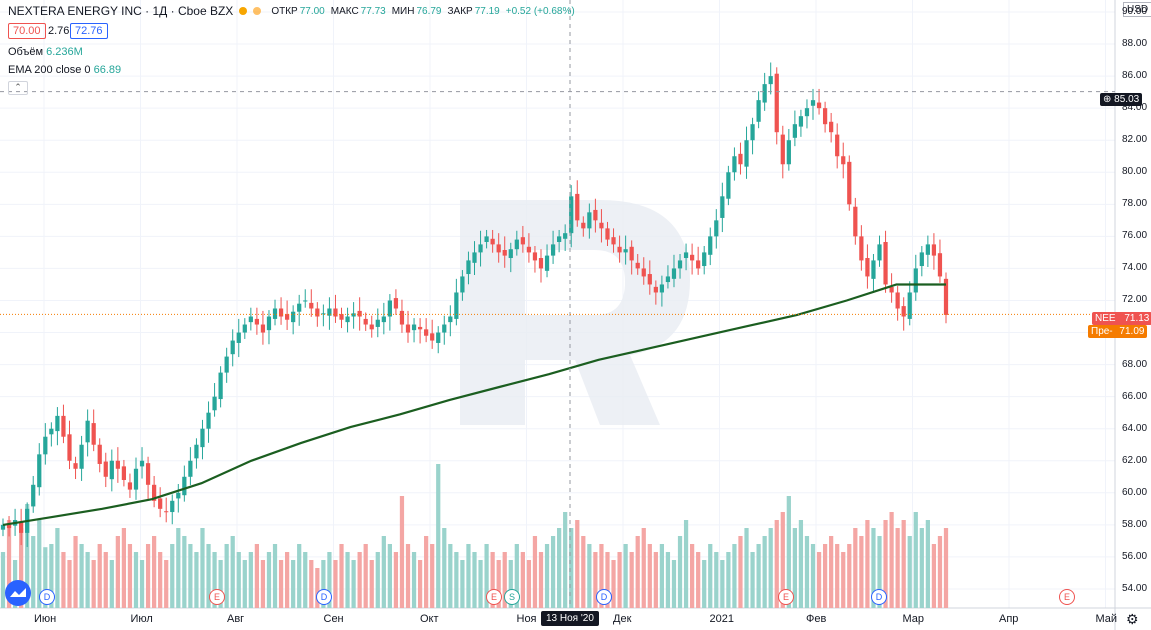 The height and width of the screenshot is (630, 1151). I want to click on split-event-icon: S, so click(512, 597).